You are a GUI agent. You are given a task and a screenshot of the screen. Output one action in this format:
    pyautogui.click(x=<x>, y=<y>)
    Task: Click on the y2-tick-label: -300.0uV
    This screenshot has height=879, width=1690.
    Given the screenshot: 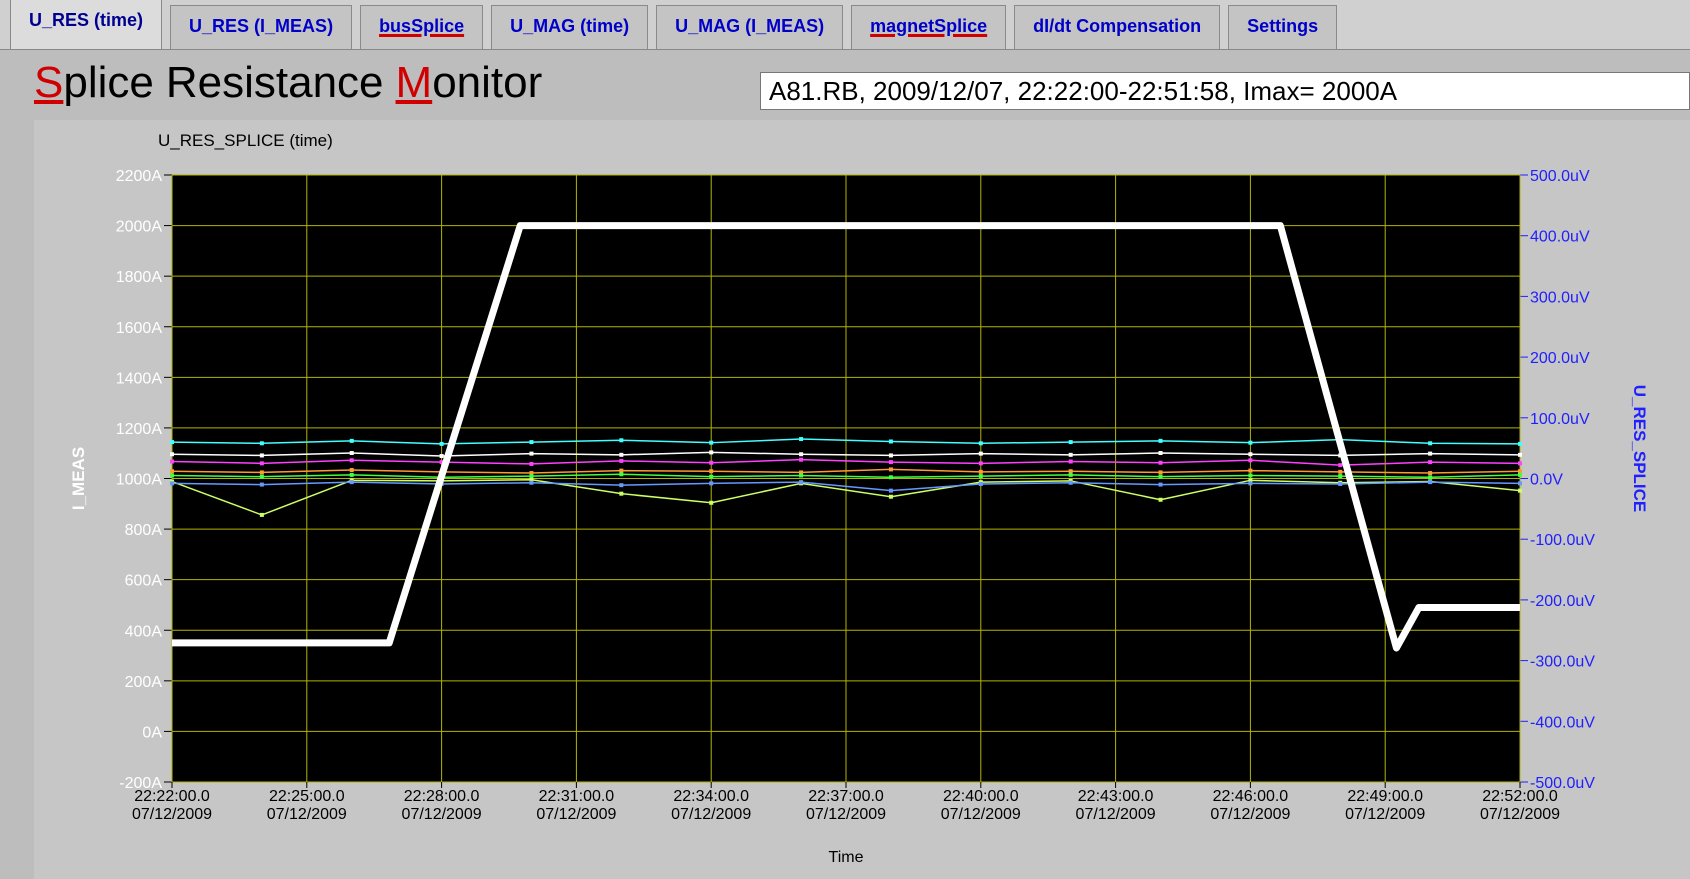 What is the action you would take?
    pyautogui.click(x=1562, y=662)
    